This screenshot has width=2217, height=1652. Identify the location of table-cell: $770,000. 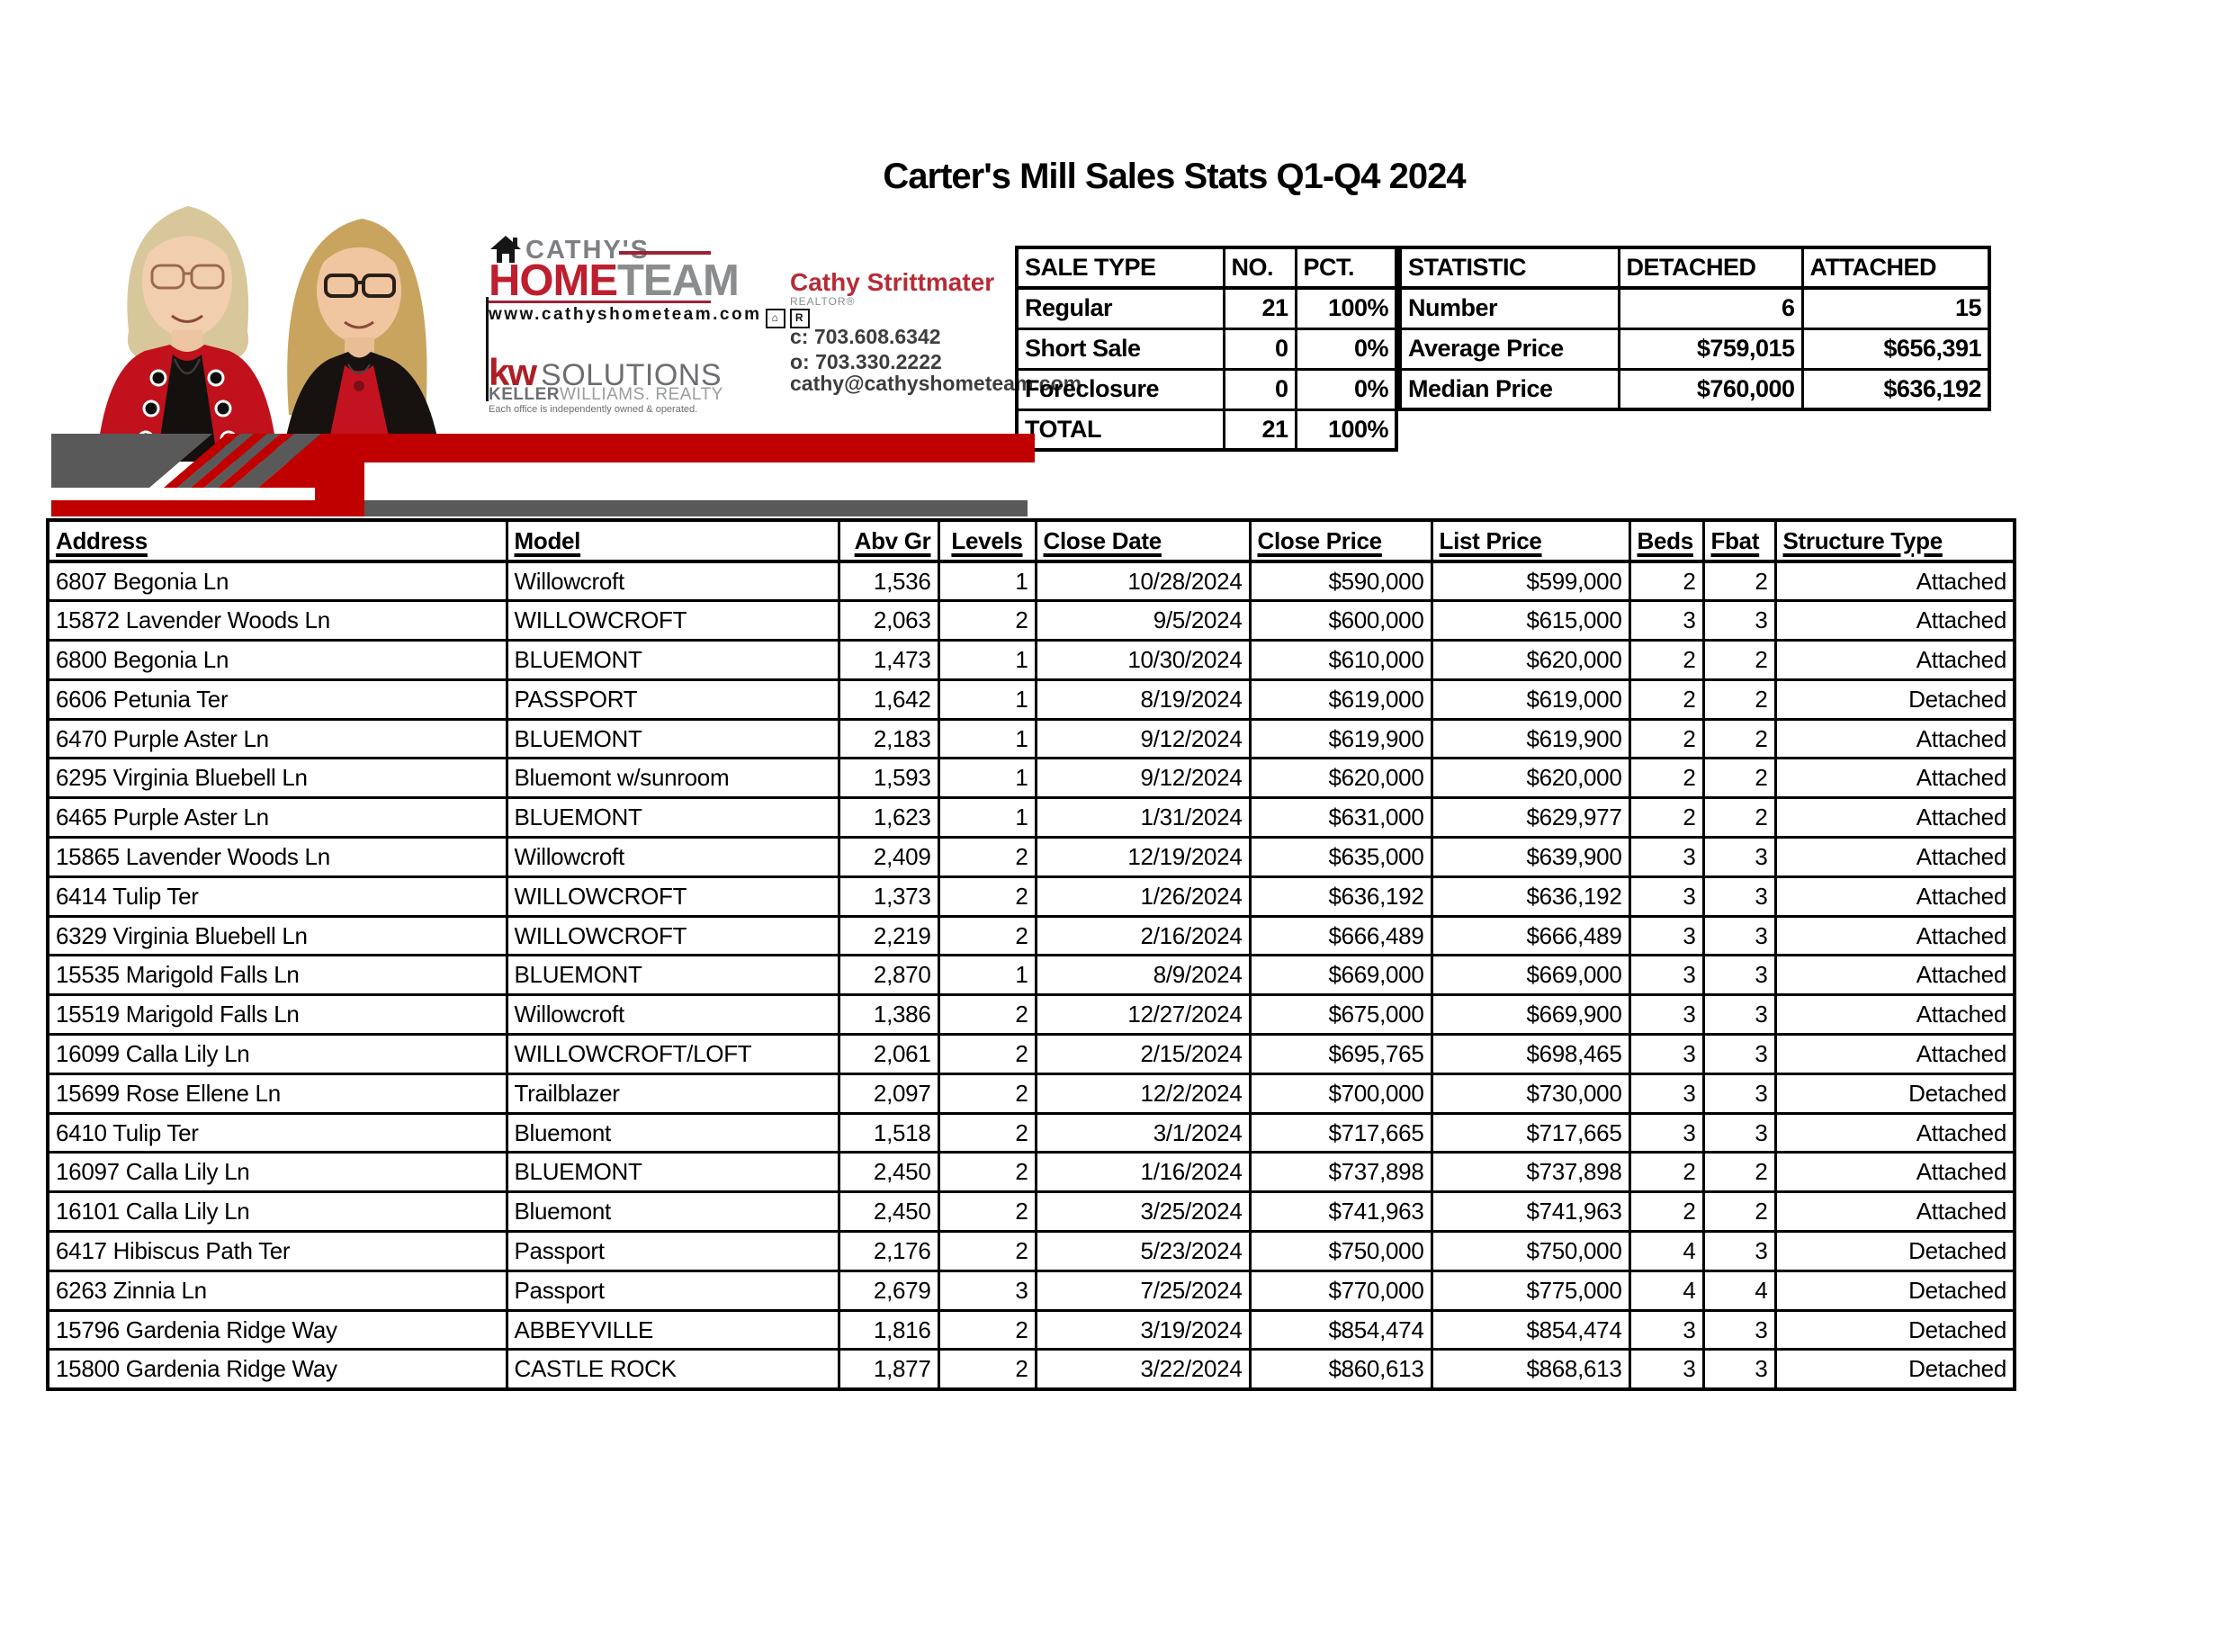
(1340, 1290).